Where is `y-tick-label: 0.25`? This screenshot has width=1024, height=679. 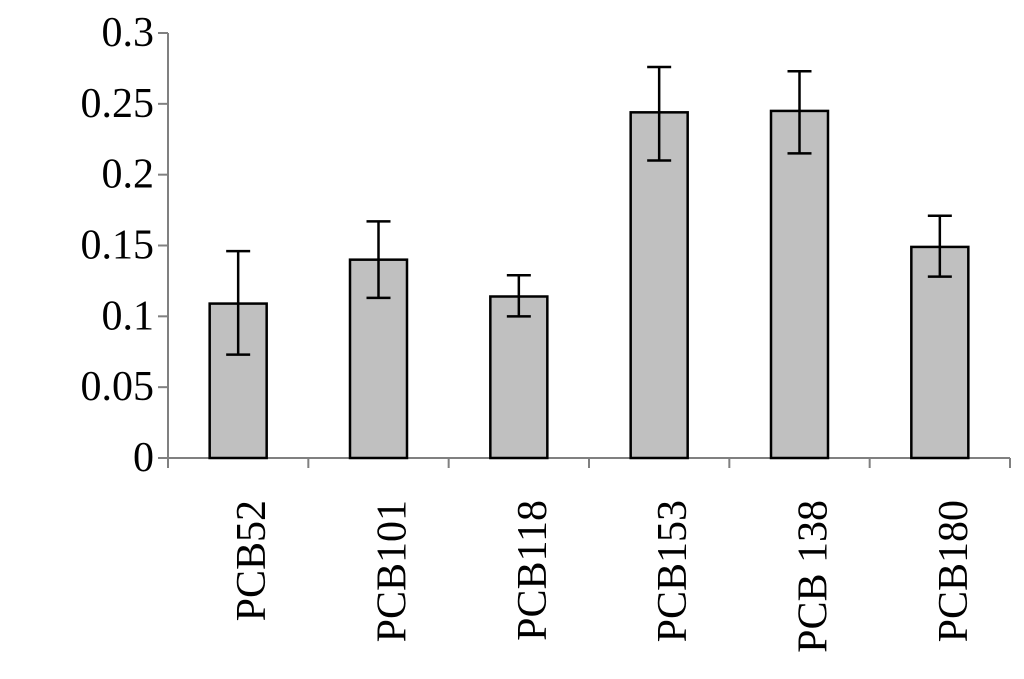
y-tick-label: 0.25 is located at coordinates (118, 104).